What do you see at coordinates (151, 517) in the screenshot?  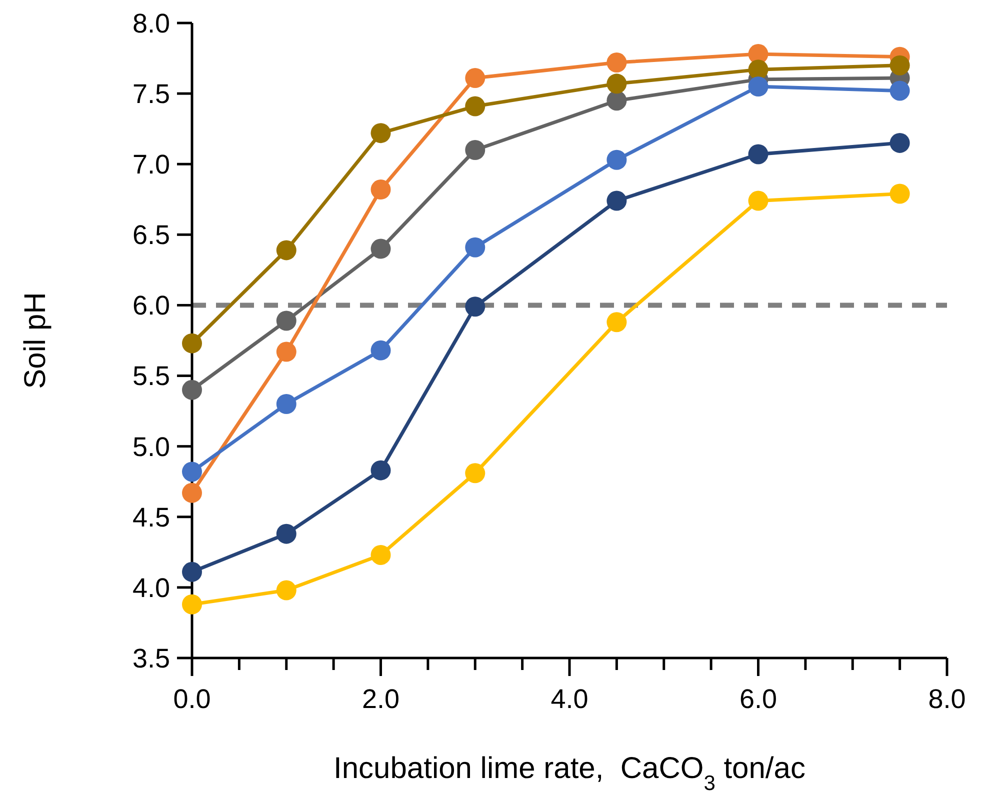 I see `y-tick-label: 4.5` at bounding box center [151, 517].